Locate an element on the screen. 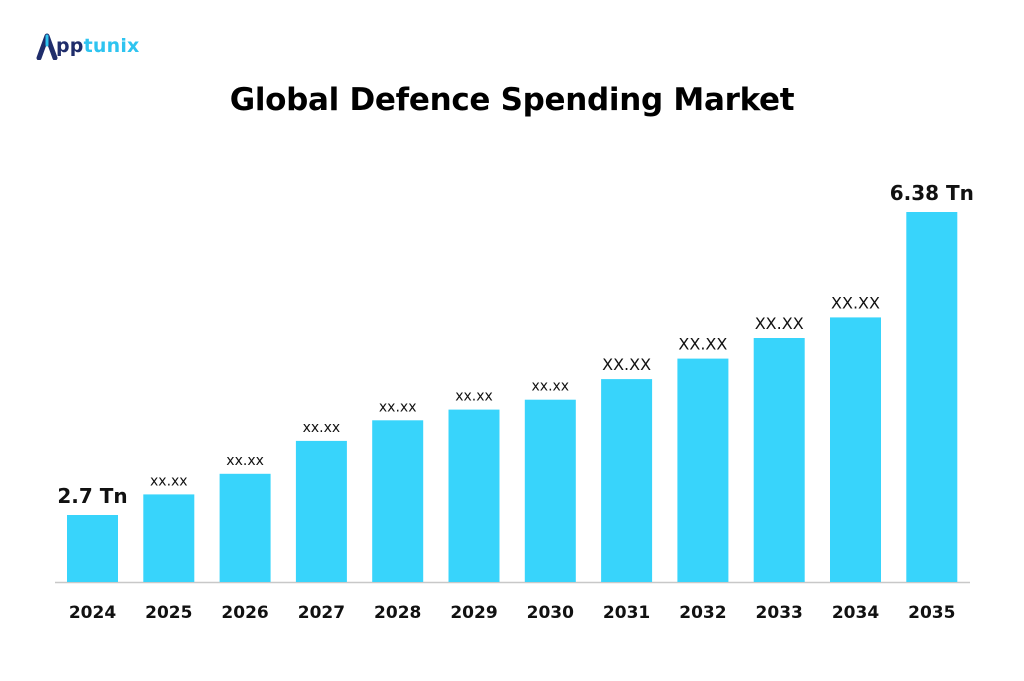 Image resolution: width=1024 pixels, height=681 pixels. data-label-2029: xx.xx is located at coordinates (474, 397).